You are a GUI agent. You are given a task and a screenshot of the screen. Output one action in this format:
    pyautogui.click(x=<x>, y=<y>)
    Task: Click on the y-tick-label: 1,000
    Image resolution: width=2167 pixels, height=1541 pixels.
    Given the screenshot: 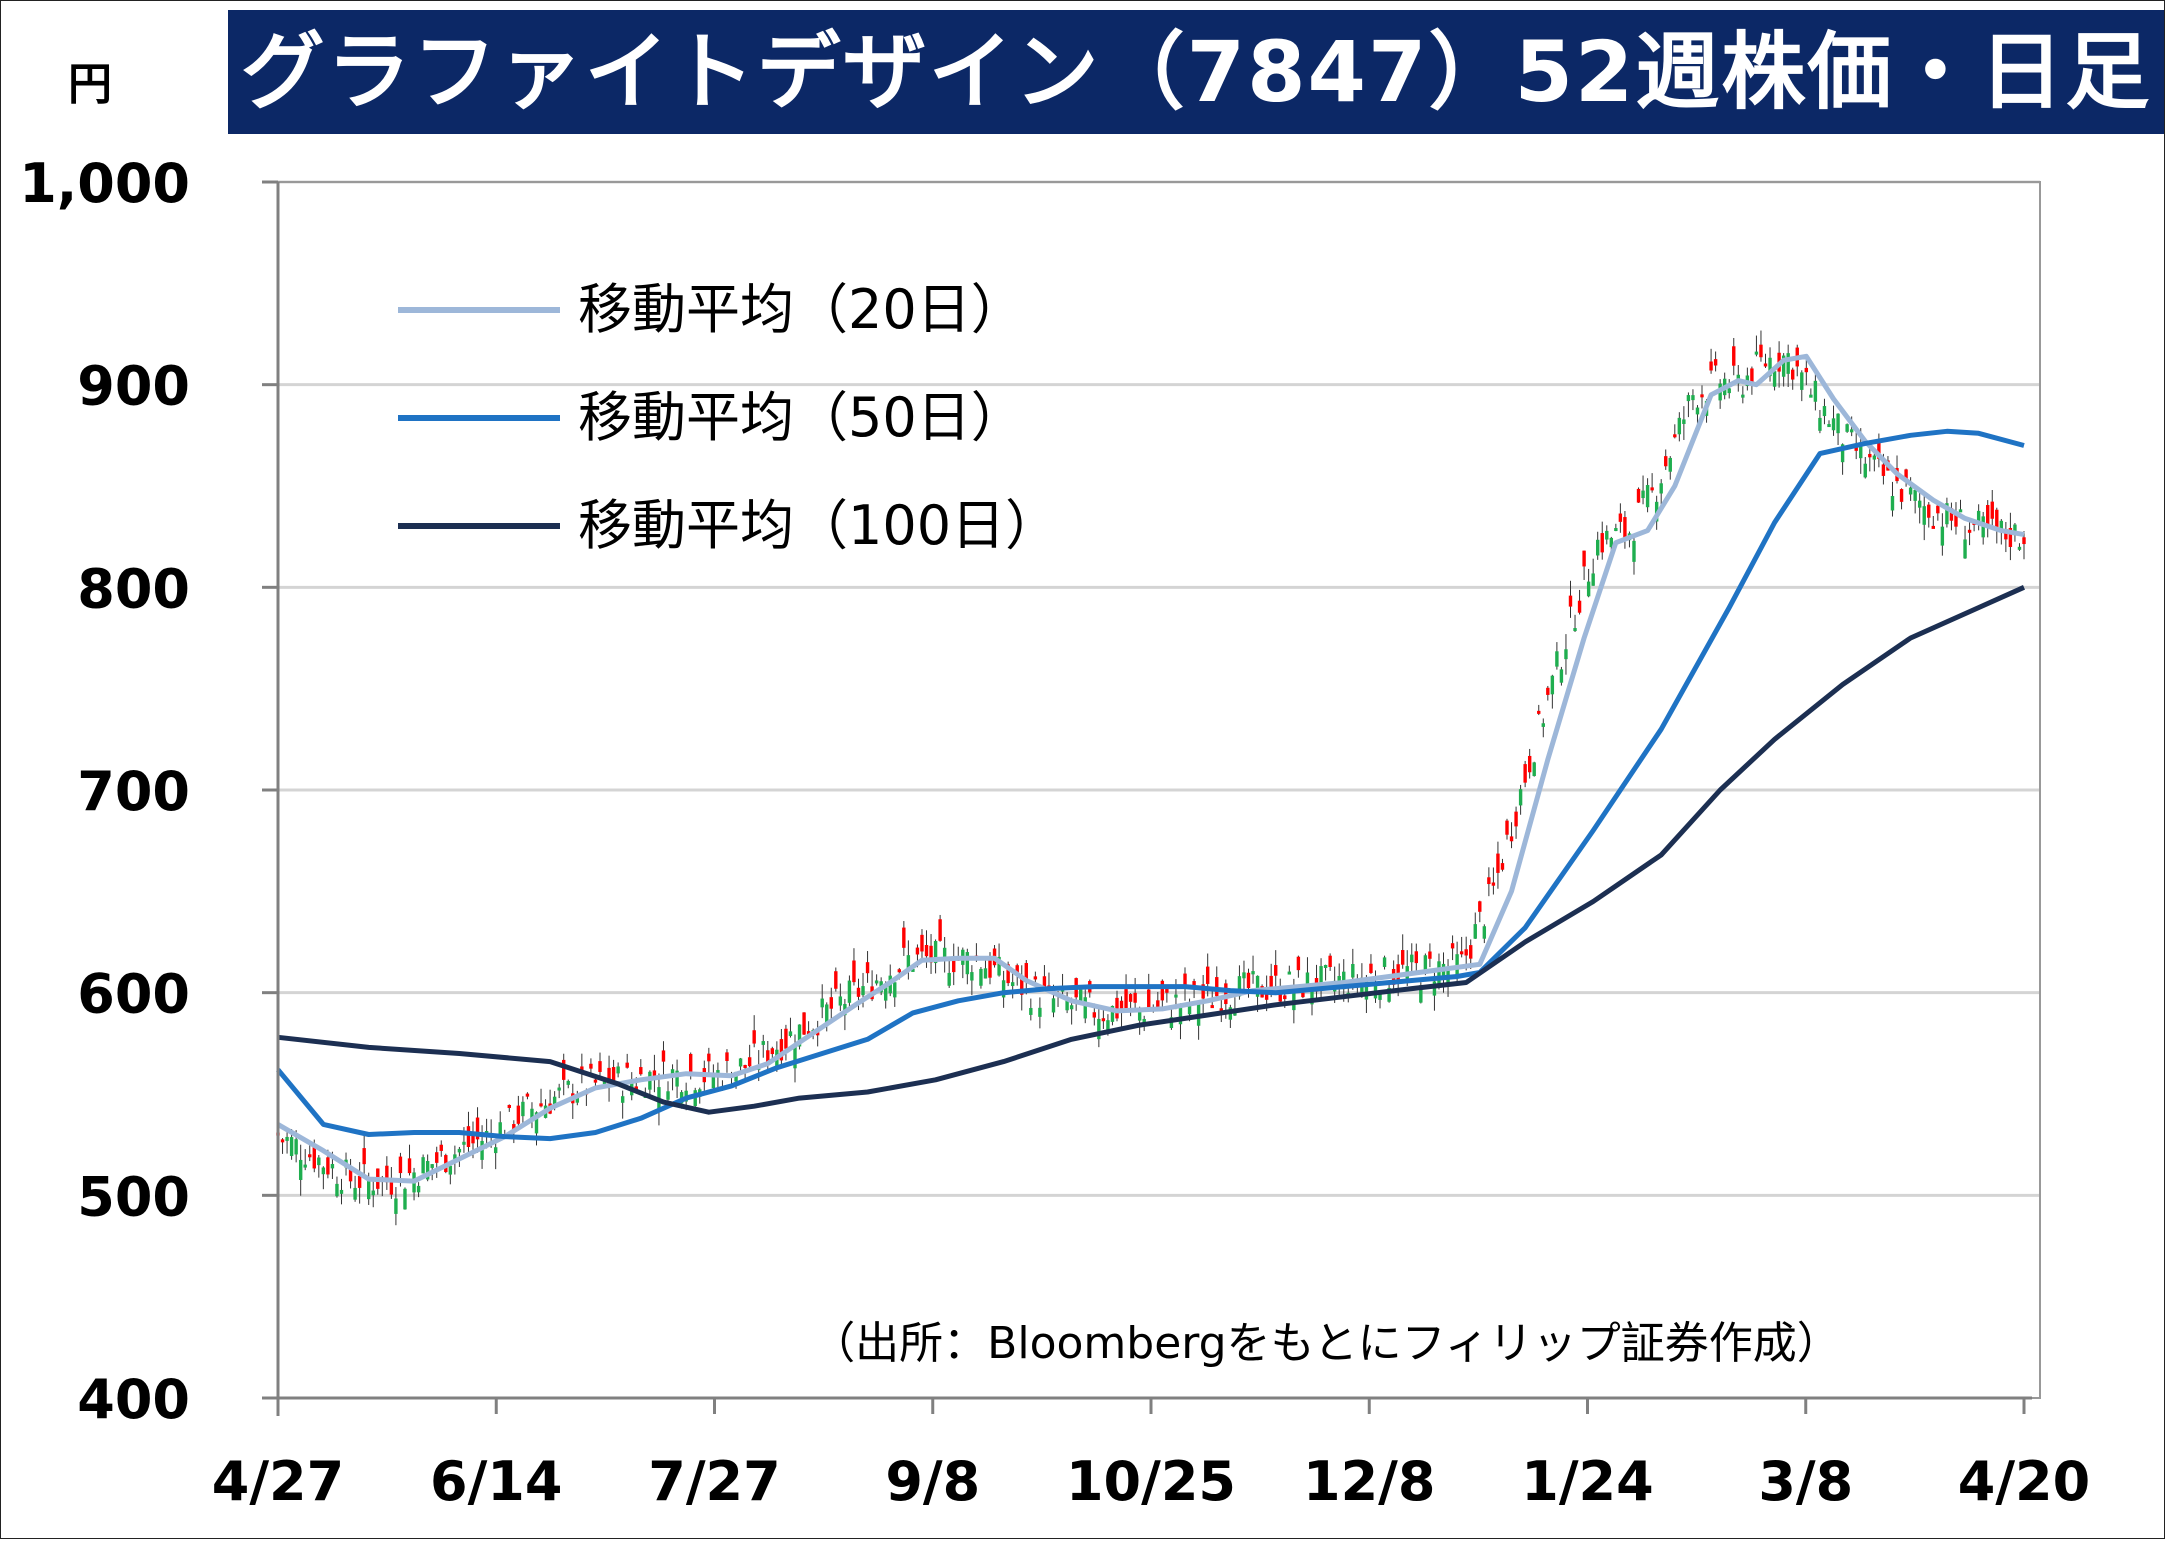 What is the action you would take?
    pyautogui.click(x=104, y=183)
    